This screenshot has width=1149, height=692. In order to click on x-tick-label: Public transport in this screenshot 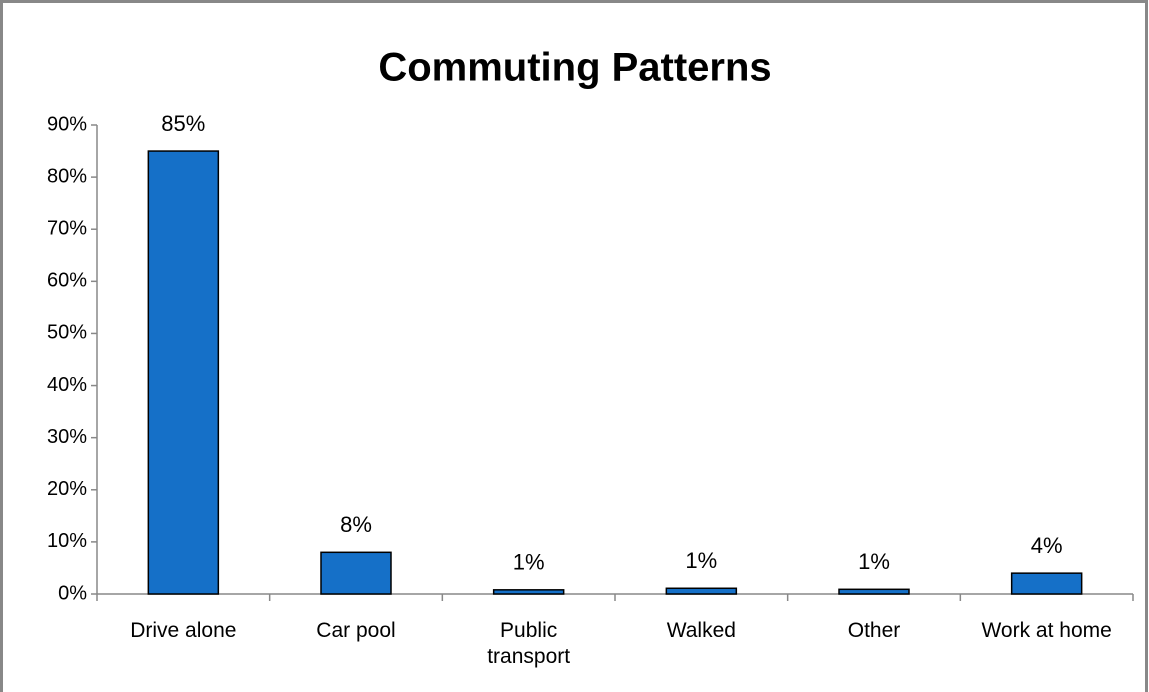, I will do `click(529, 643)`.